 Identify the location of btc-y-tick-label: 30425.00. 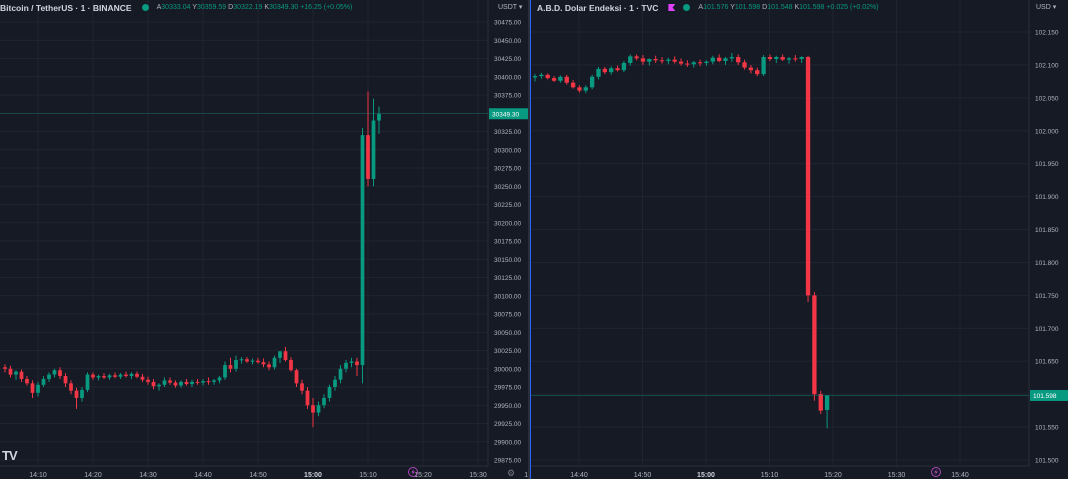
(507, 59).